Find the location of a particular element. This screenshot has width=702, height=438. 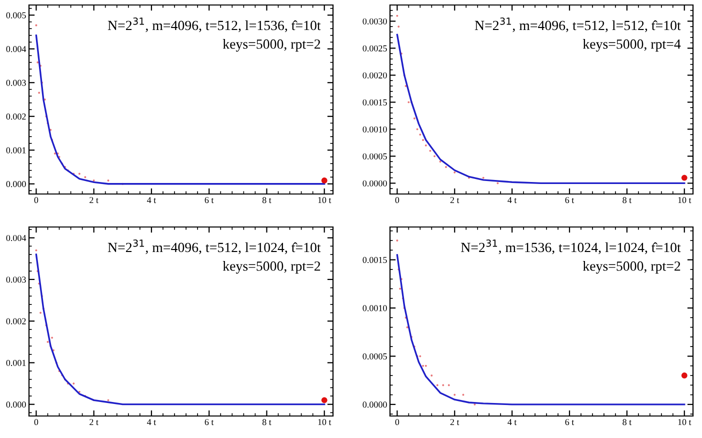

annotation: N=2$^{31}$, m=1536, t=1024, l=1024, t̂=10t is located at coordinates (571, 246).